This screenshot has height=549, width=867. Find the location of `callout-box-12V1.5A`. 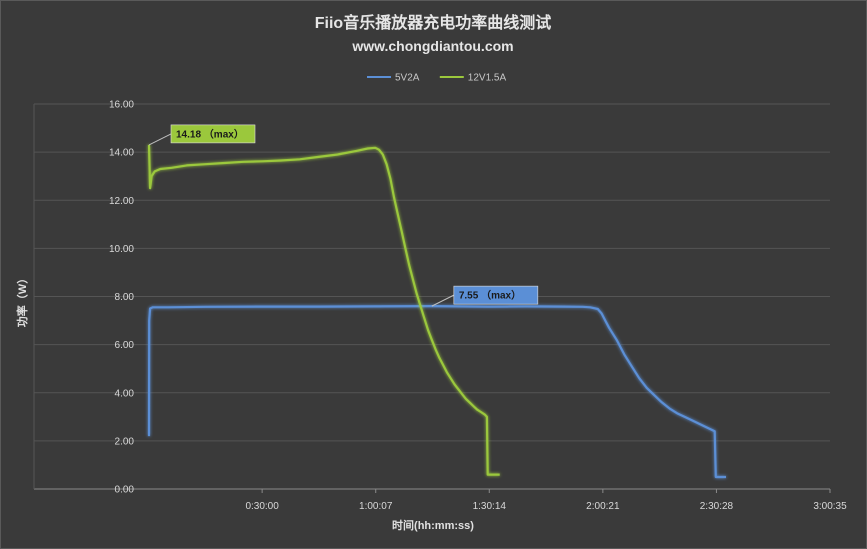

callout-box-12V1.5A is located at coordinates (213, 134).